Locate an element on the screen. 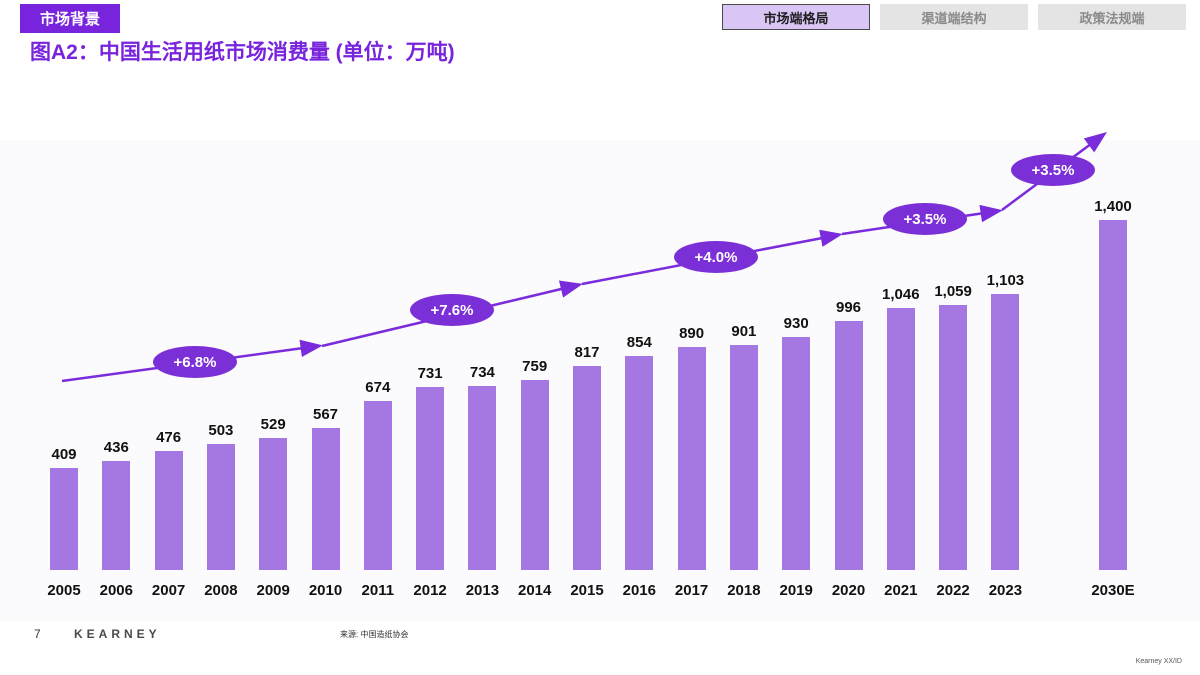 The height and width of the screenshot is (675, 1200). bar-group: 890 2017 is located at coordinates (692, 462).